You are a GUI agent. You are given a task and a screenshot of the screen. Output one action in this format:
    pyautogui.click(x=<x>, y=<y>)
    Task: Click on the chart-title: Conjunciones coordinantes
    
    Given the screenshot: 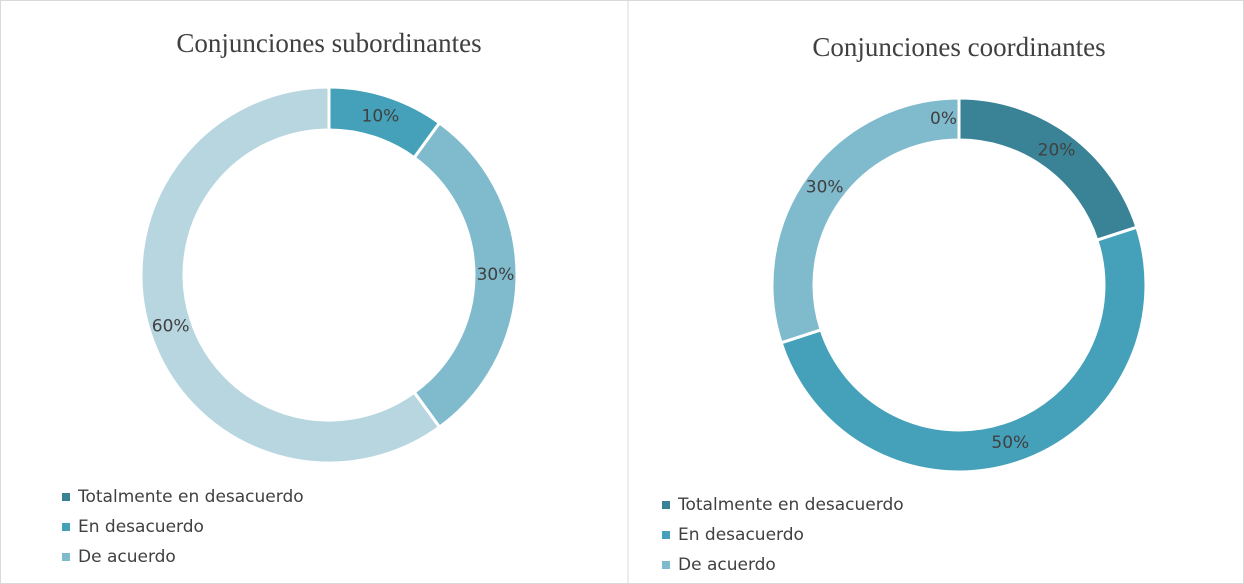 What is the action you would take?
    pyautogui.click(x=958, y=47)
    